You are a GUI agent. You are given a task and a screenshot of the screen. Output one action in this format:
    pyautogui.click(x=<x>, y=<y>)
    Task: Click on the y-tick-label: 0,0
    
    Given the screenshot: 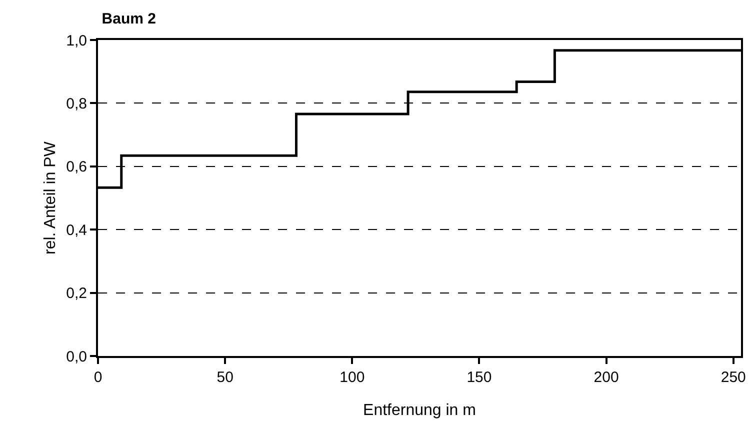 What is the action you would take?
    pyautogui.click(x=76, y=357)
    